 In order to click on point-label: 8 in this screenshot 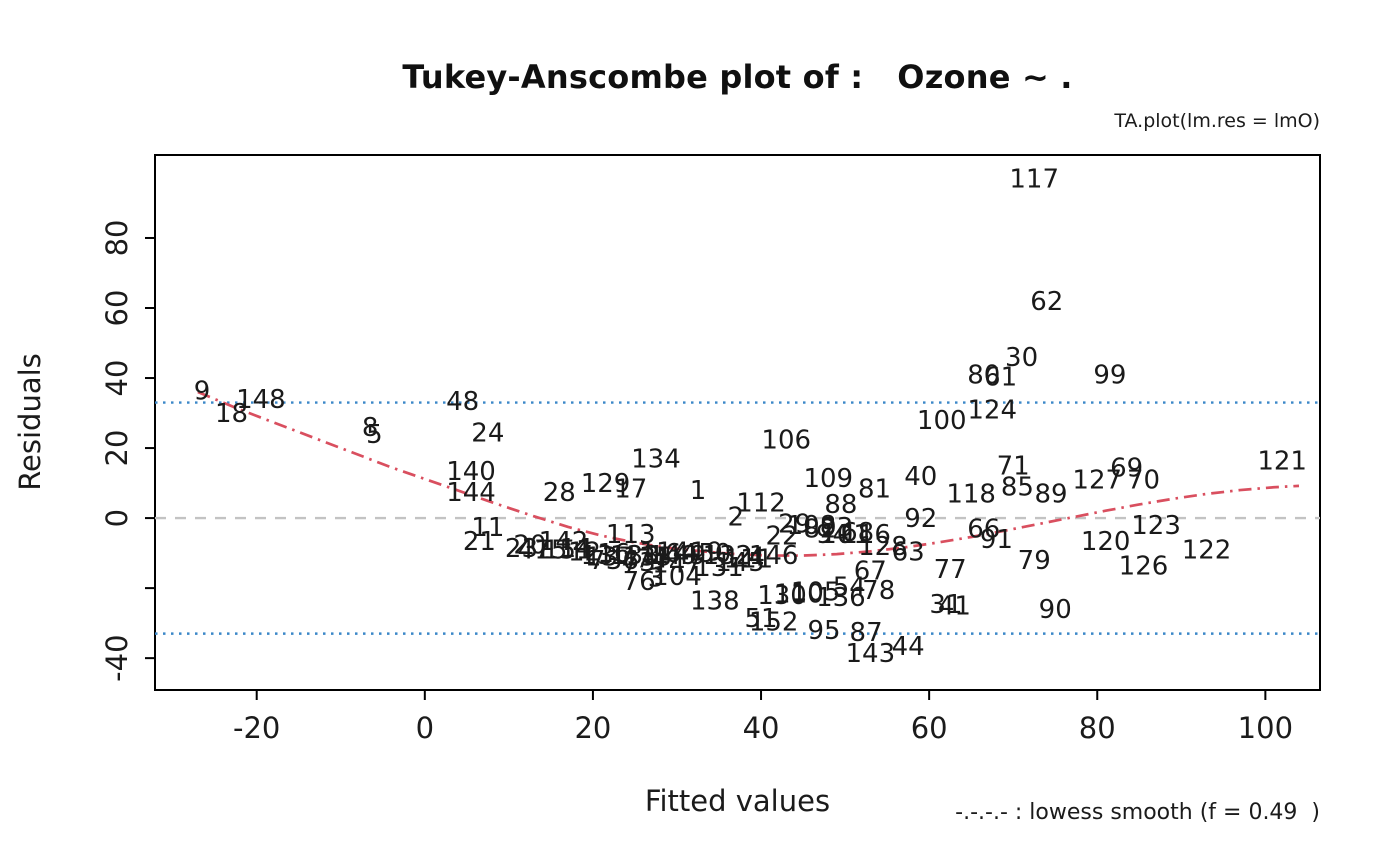, I will do `click(370, 428)`.